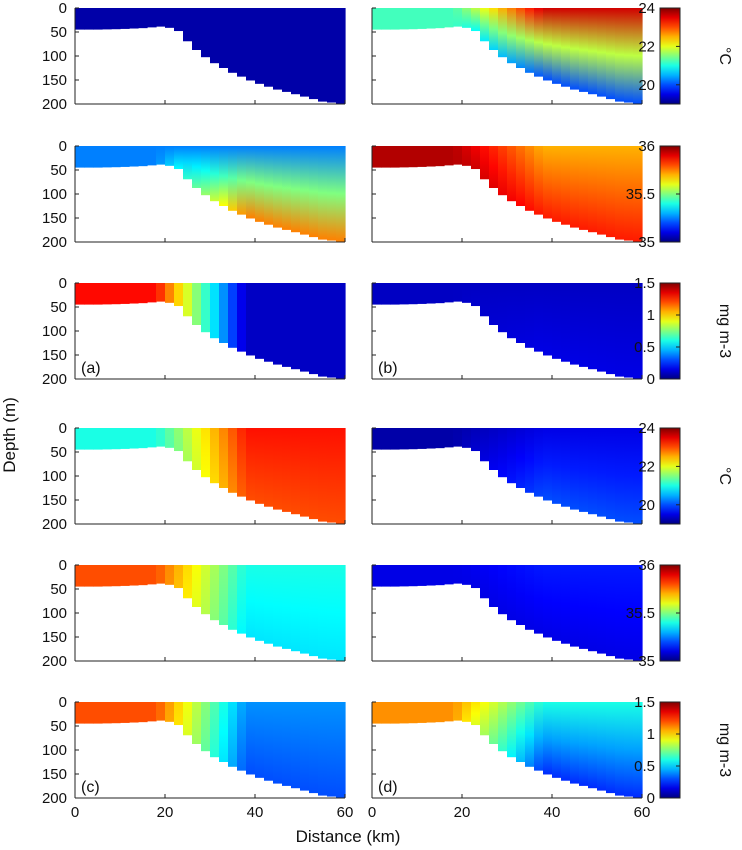 Image resolution: width=742 pixels, height=850 pixels. I want to click on panel-12: 0 20 40 60 (d), so click(509, 761).